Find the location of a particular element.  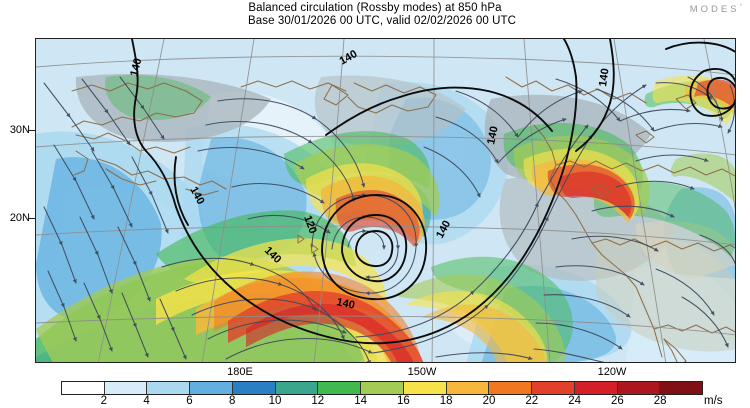

colorbar-tick-label: 14 is located at coordinates (360, 401).